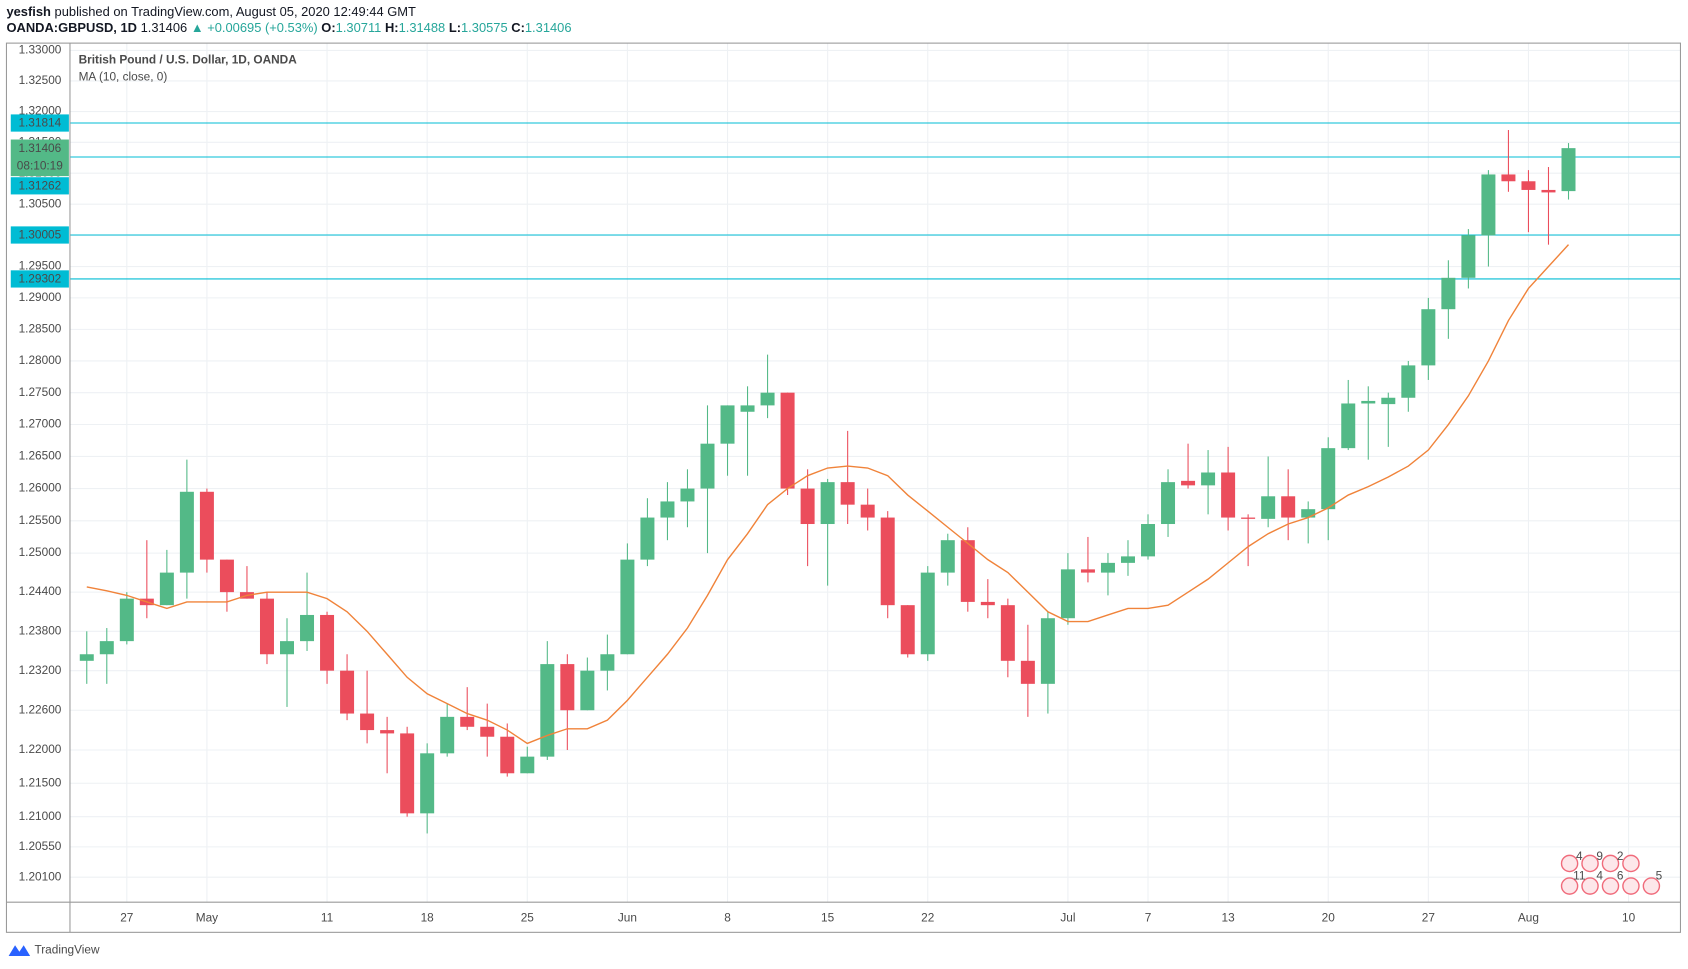 Image resolution: width=1688 pixels, height=969 pixels. Describe the element at coordinates (67, 950) in the screenshot. I see `footer: TradingView` at that location.